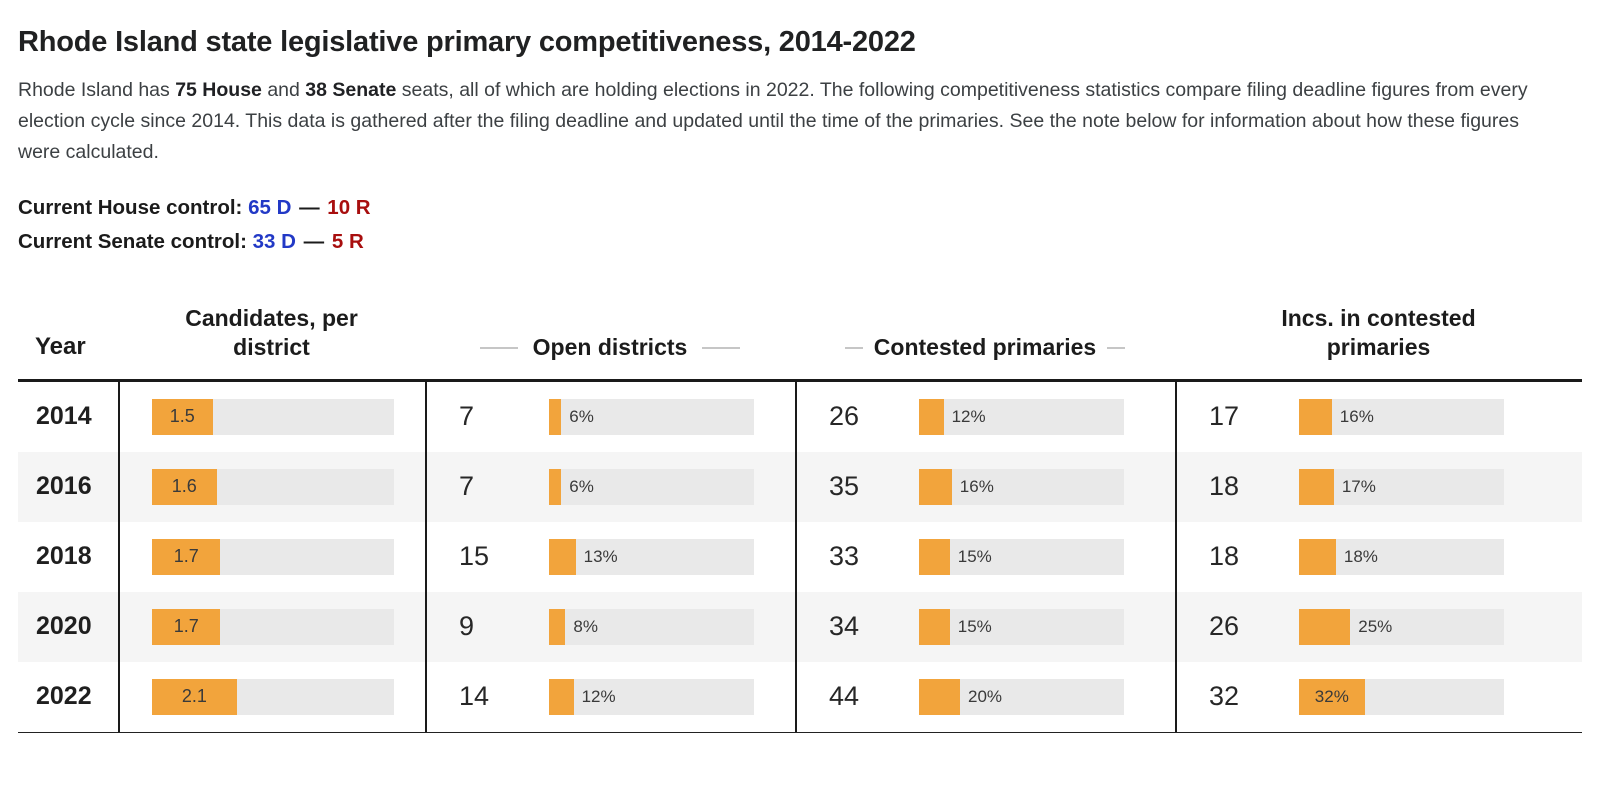 This screenshot has width=1600, height=804. Describe the element at coordinates (985, 347) in the screenshot. I see `column-header-contested: Contested primaries` at that location.